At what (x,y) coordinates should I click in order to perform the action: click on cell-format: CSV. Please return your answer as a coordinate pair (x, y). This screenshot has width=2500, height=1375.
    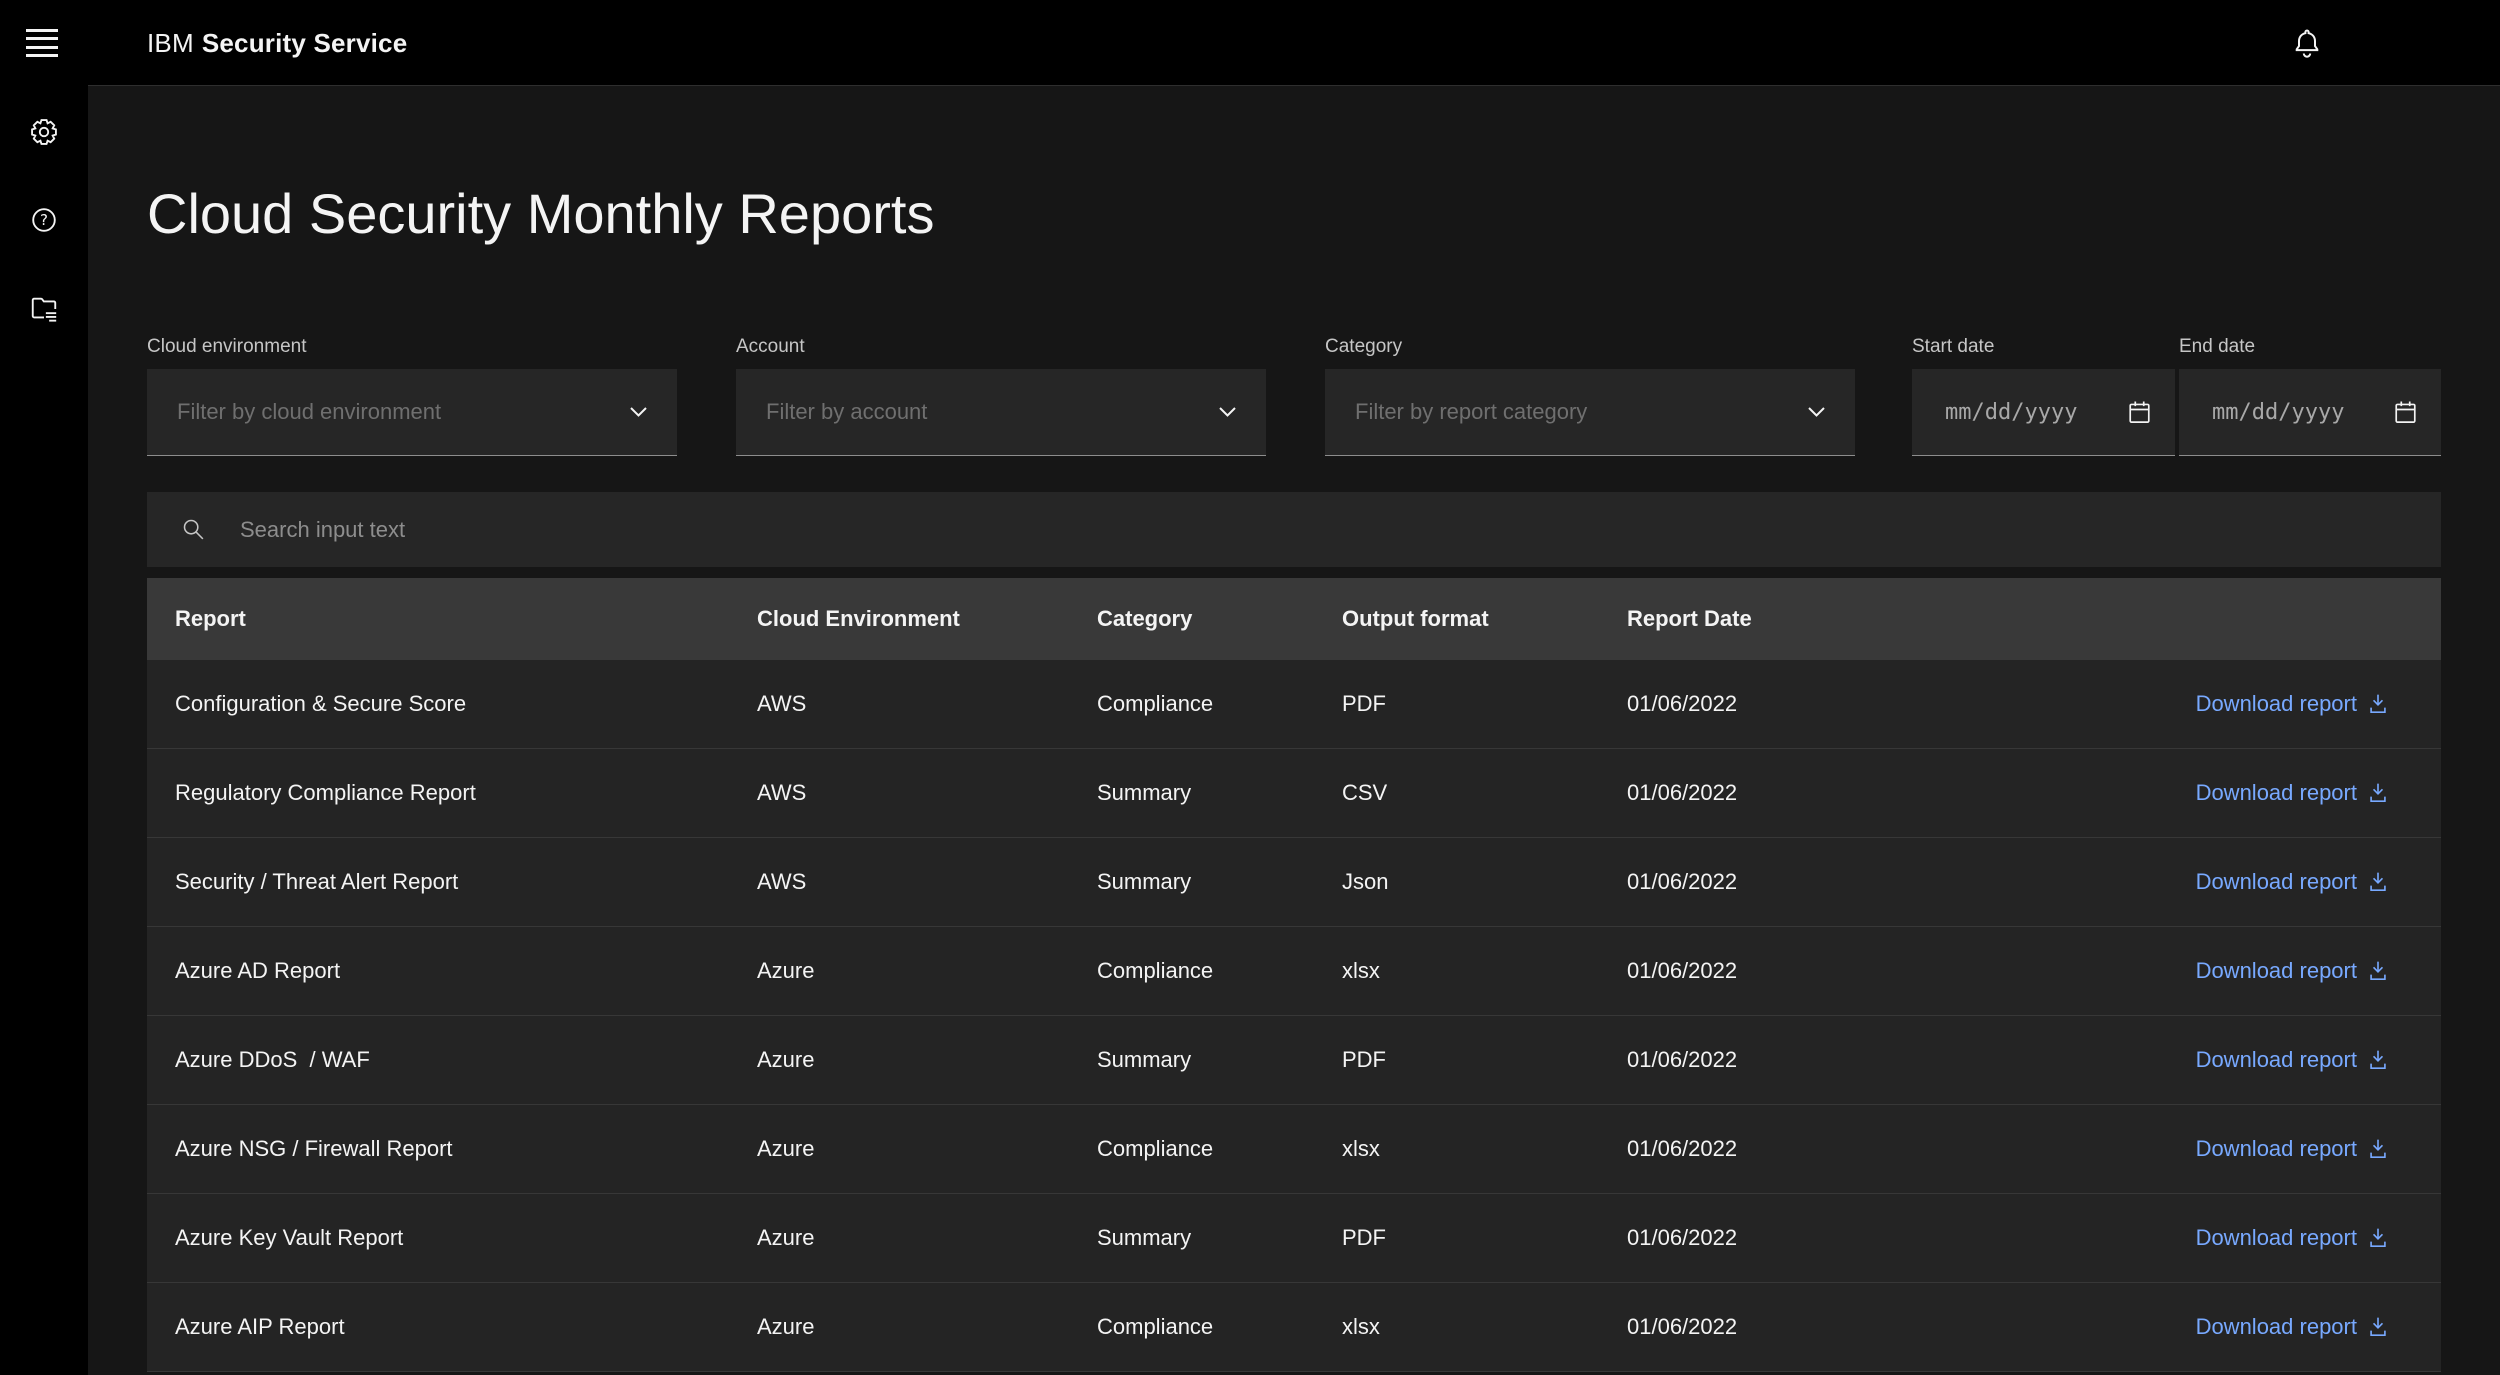
    Looking at the image, I should click on (1484, 793).